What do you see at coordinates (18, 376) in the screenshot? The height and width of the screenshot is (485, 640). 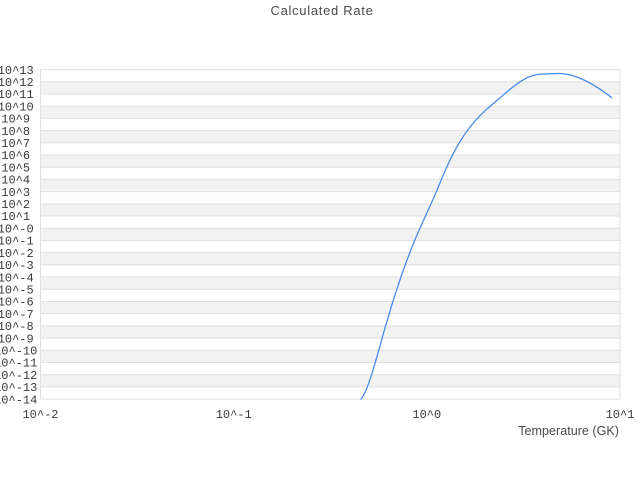 I see `svg-text: 10^-12` at bounding box center [18, 376].